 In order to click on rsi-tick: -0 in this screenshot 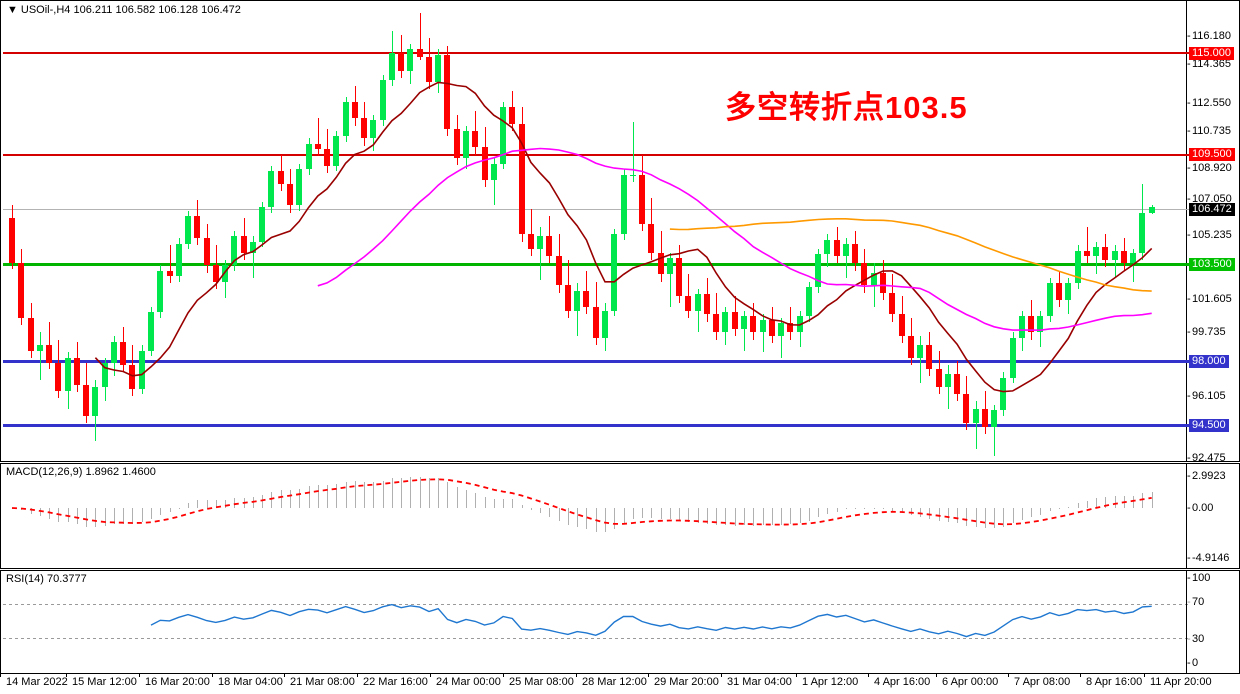, I will do `click(1193, 663)`.